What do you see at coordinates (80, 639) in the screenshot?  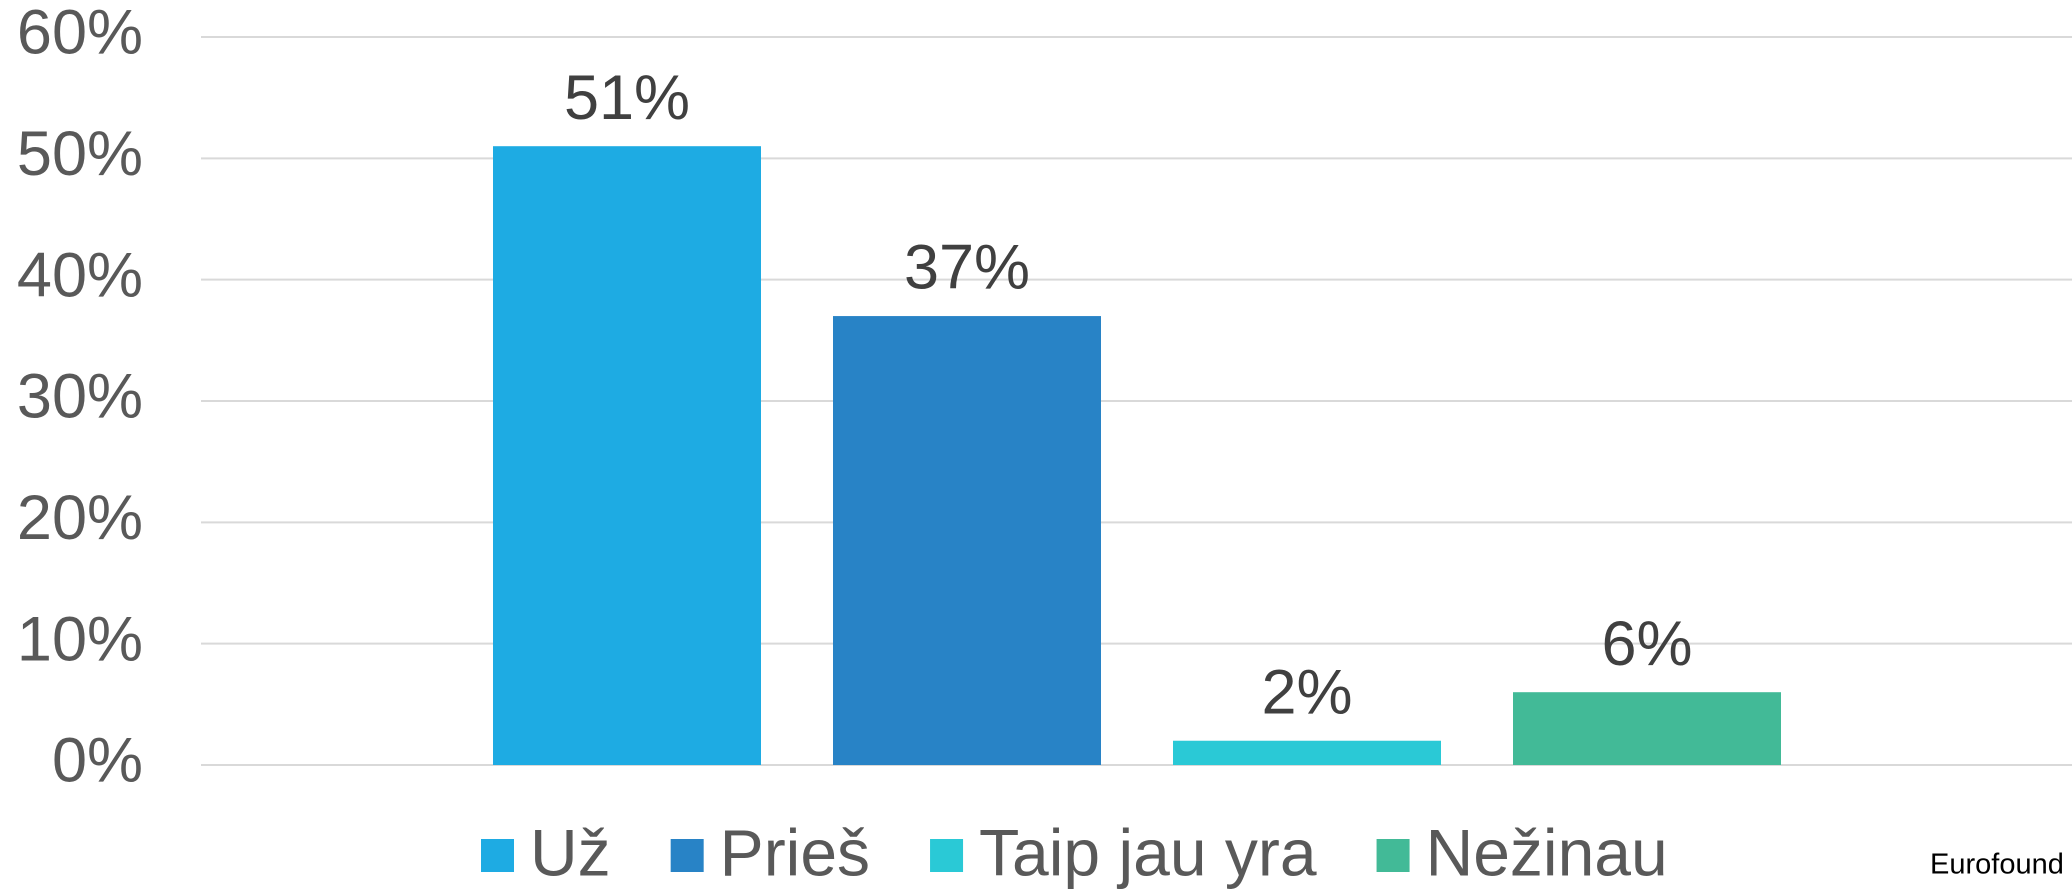 I see `y-tick-label: 10%` at bounding box center [80, 639].